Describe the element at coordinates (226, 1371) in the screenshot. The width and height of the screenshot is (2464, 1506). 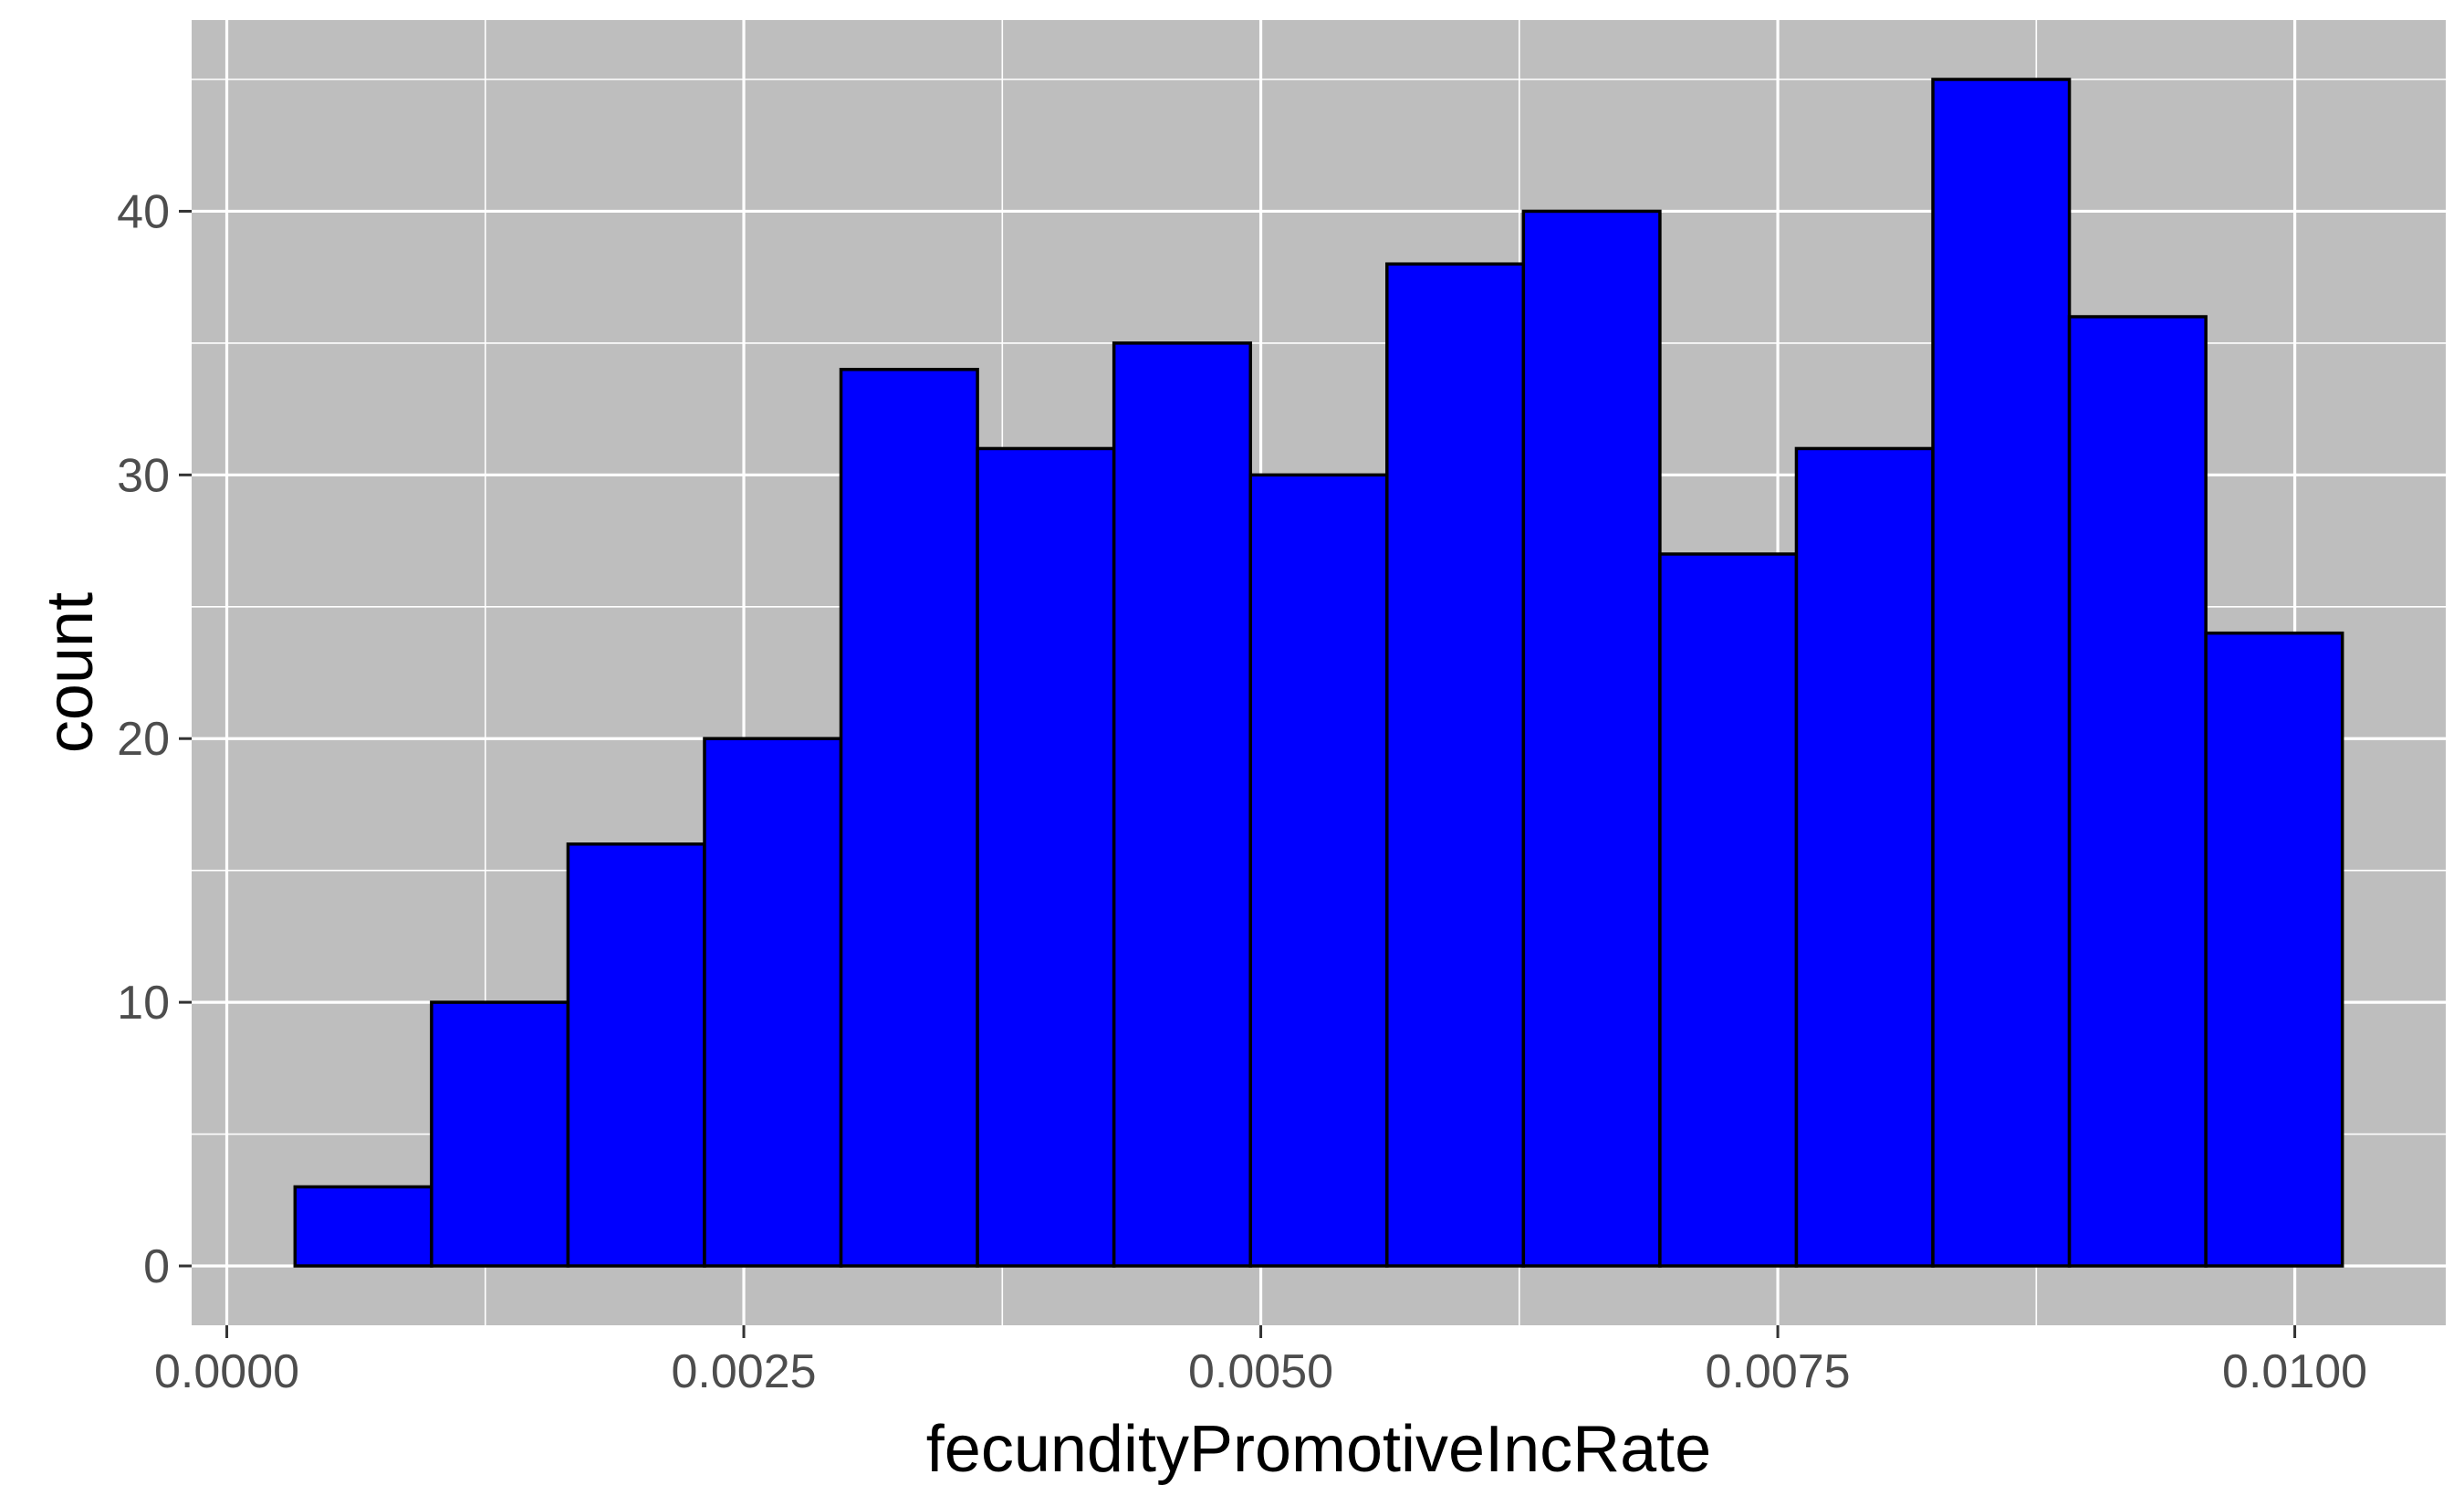
I see `x-tick-label: 0.0000` at that location.